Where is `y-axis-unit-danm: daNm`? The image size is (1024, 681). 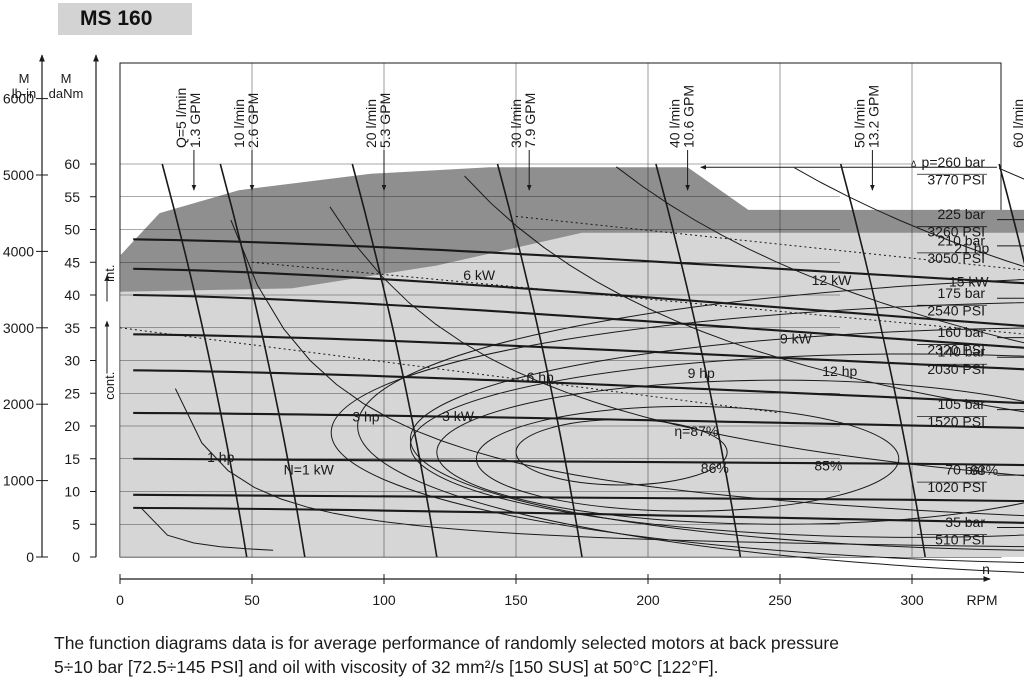 y-axis-unit-danm: daNm is located at coordinates (66, 93).